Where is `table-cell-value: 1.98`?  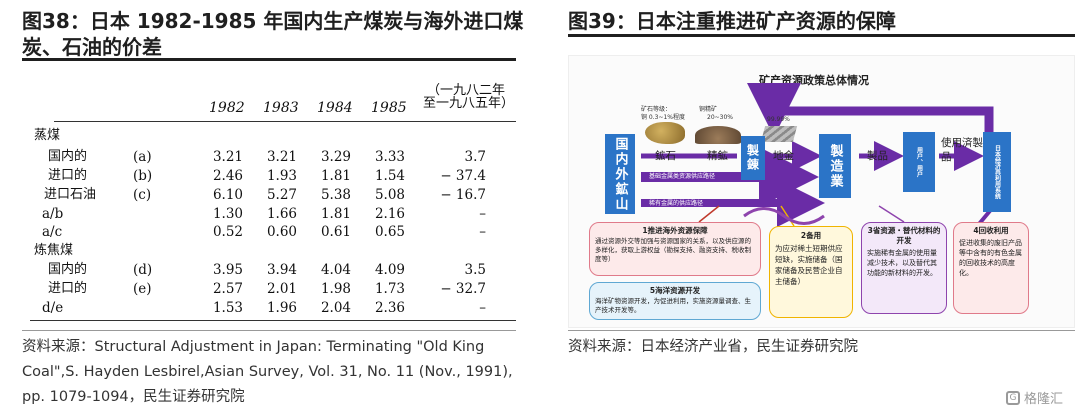
table-cell-value: 1.98 is located at coordinates (335, 289).